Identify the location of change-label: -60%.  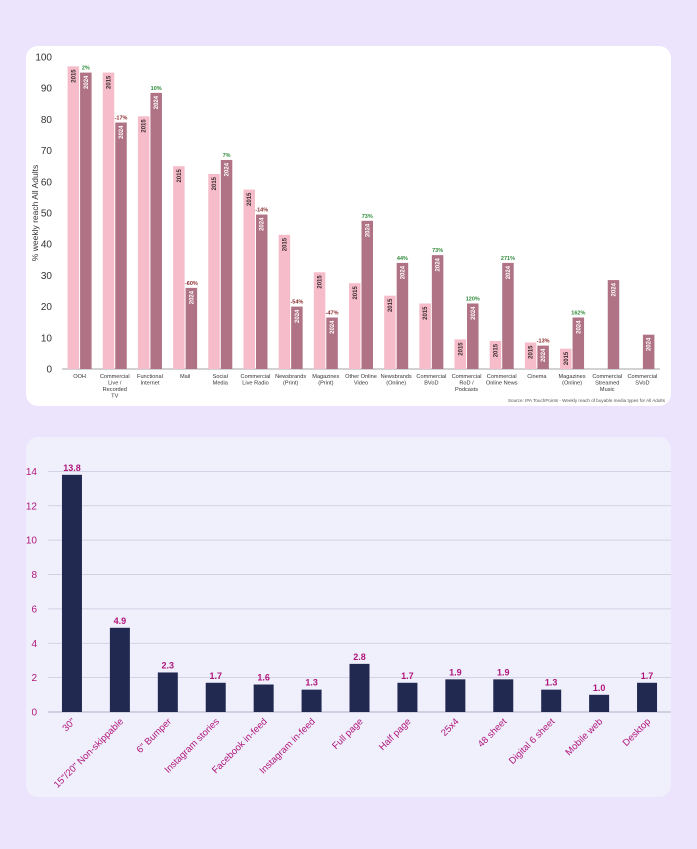
(191, 284).